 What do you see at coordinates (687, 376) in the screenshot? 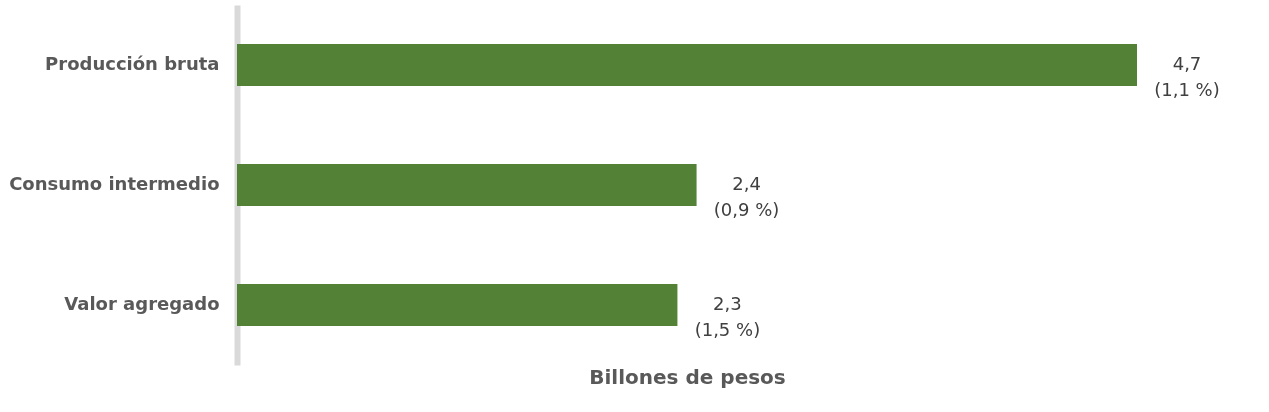
I see `x-axis-title: Billones de pesos` at bounding box center [687, 376].